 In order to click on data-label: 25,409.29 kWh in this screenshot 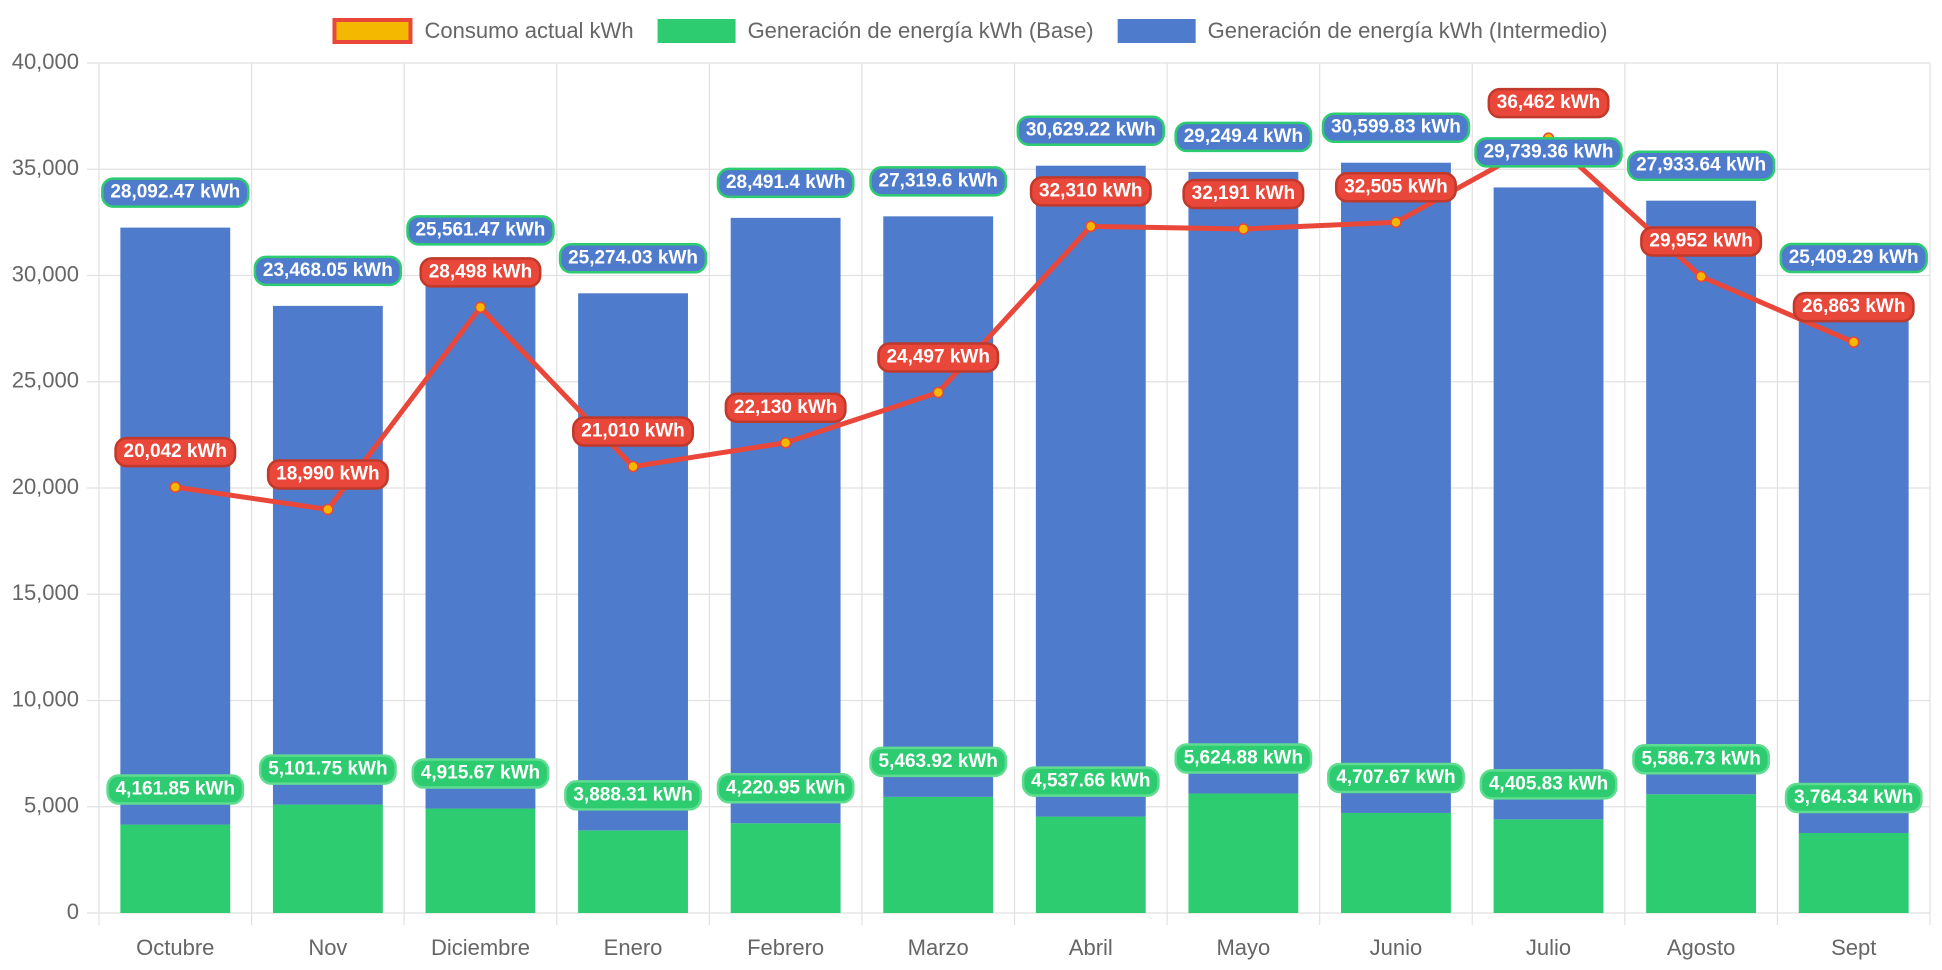, I will do `click(1853, 258)`.